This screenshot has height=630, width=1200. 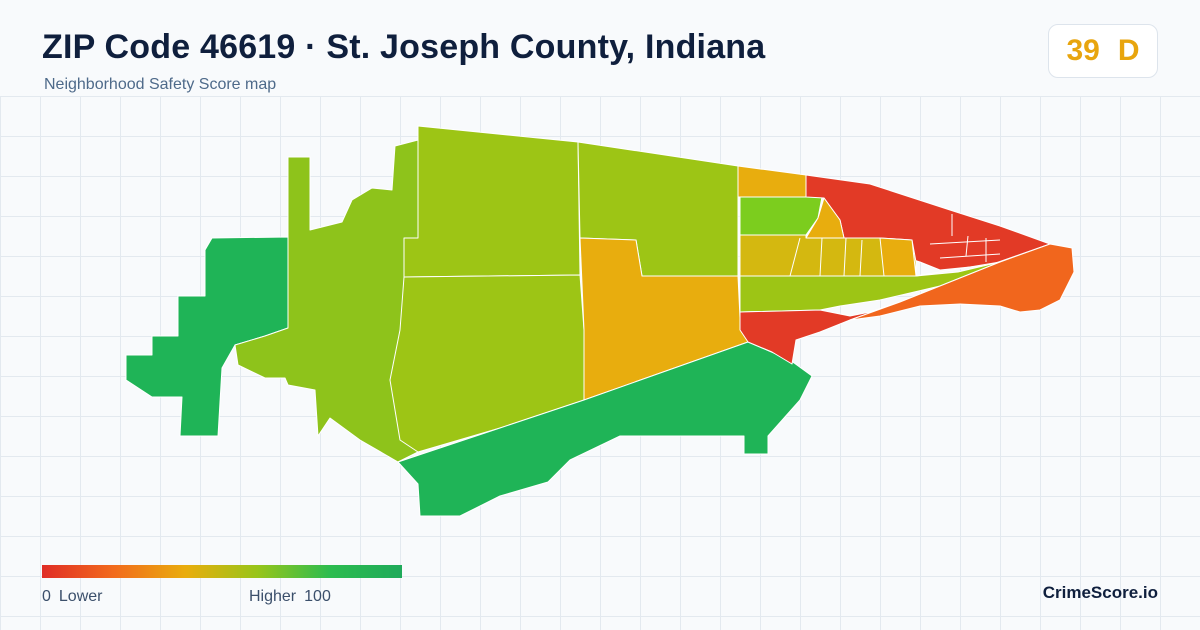 What do you see at coordinates (317, 596) in the screenshot?
I see `legend-max-value: 100` at bounding box center [317, 596].